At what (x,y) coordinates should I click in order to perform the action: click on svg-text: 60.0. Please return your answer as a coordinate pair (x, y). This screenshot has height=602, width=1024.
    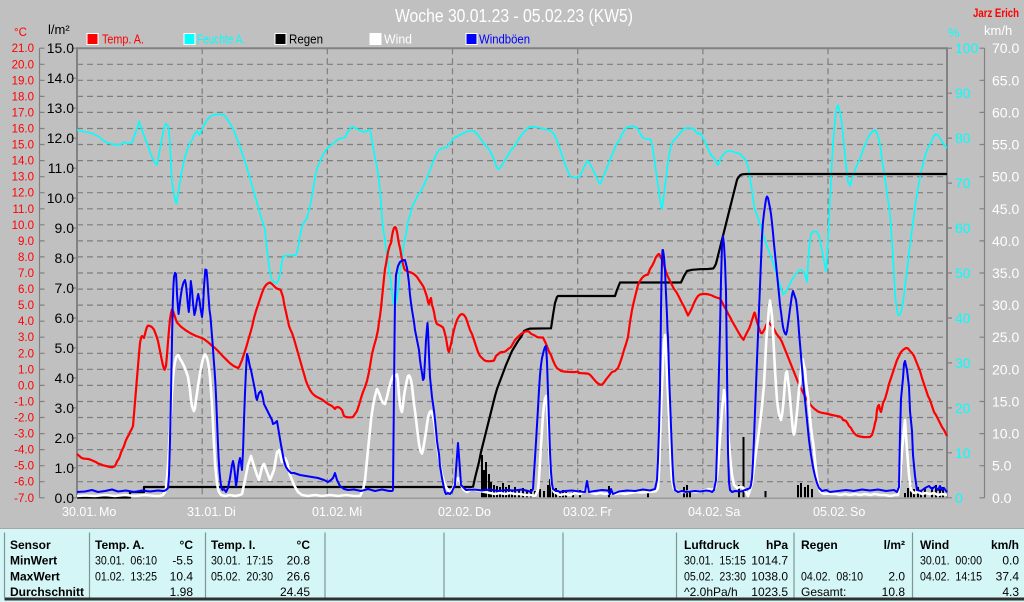
    Looking at the image, I should click on (1005, 112).